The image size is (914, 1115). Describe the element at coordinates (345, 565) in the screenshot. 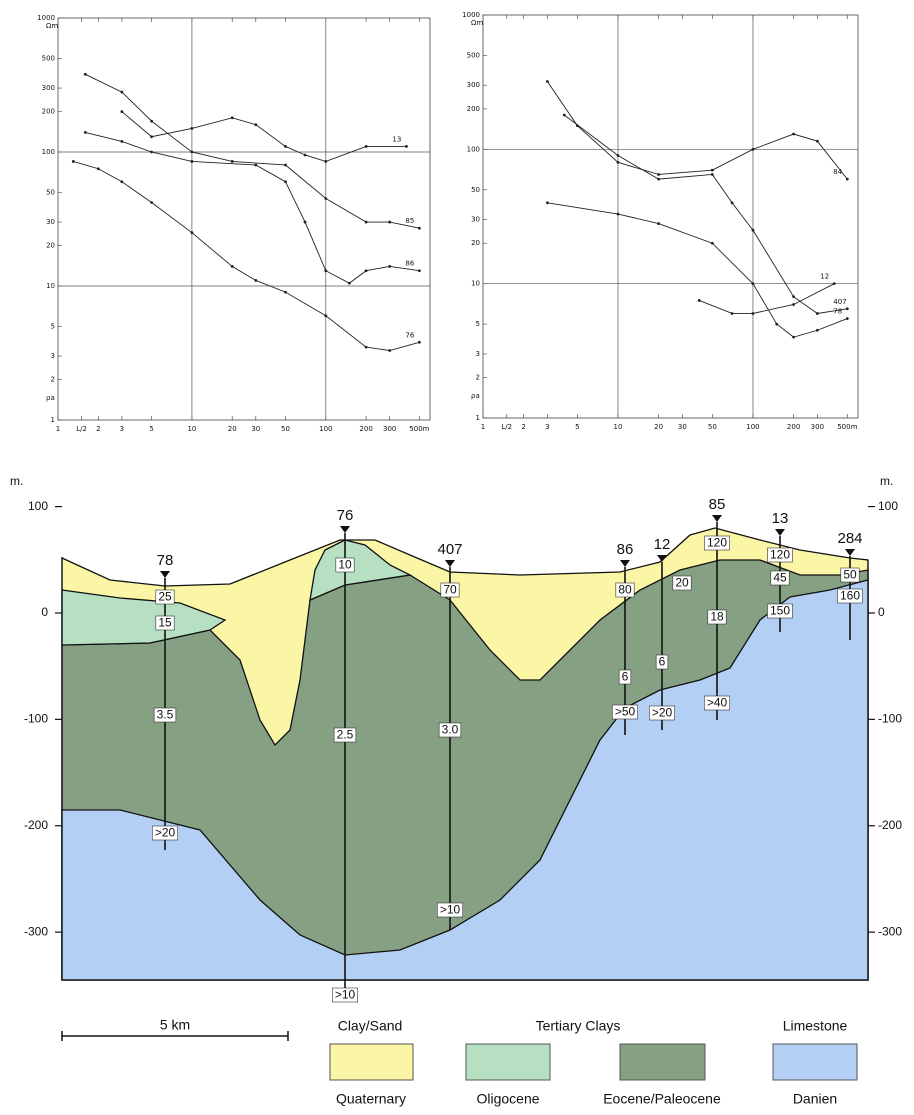

I see `resistivity-label: 10` at that location.